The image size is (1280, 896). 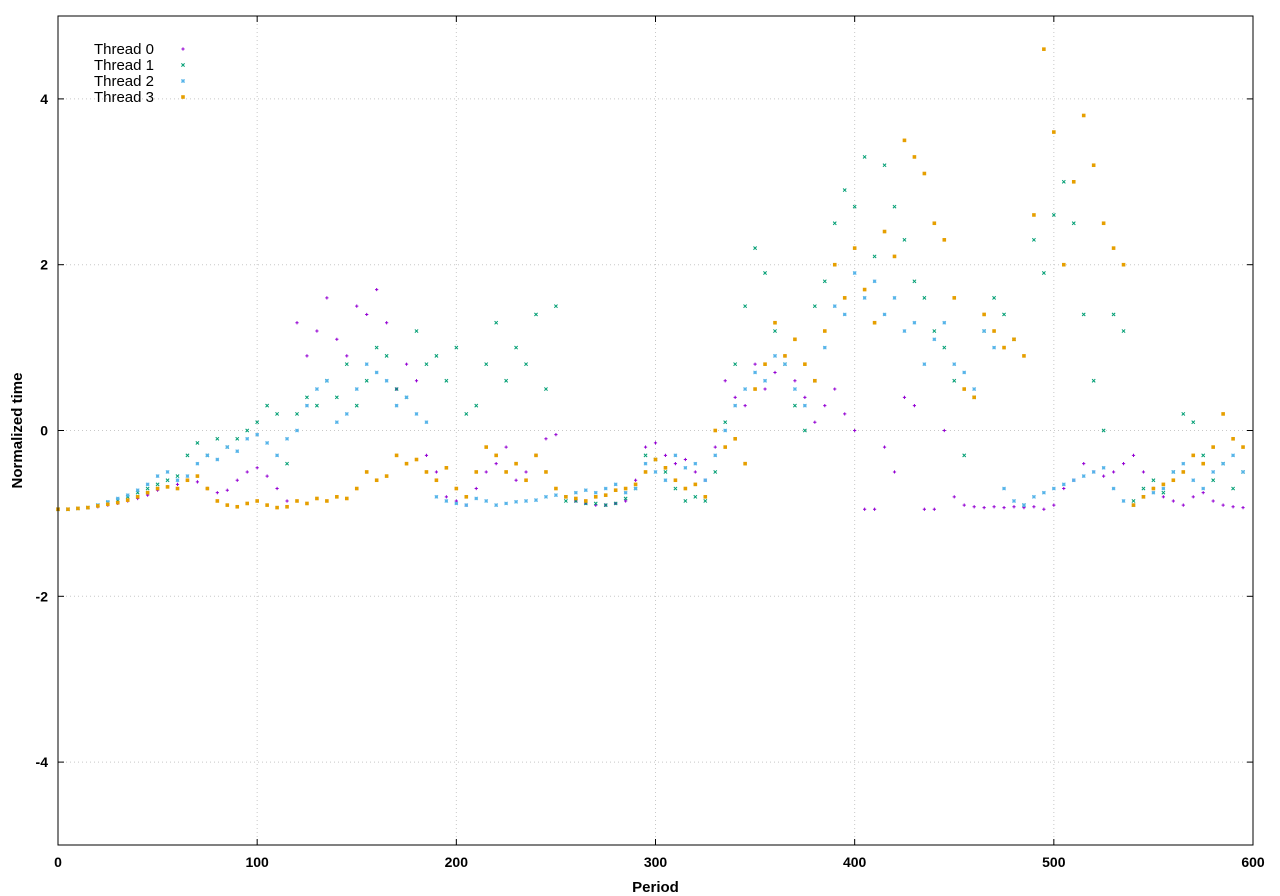 I want to click on legend-label: Thread 1, so click(x=124, y=65).